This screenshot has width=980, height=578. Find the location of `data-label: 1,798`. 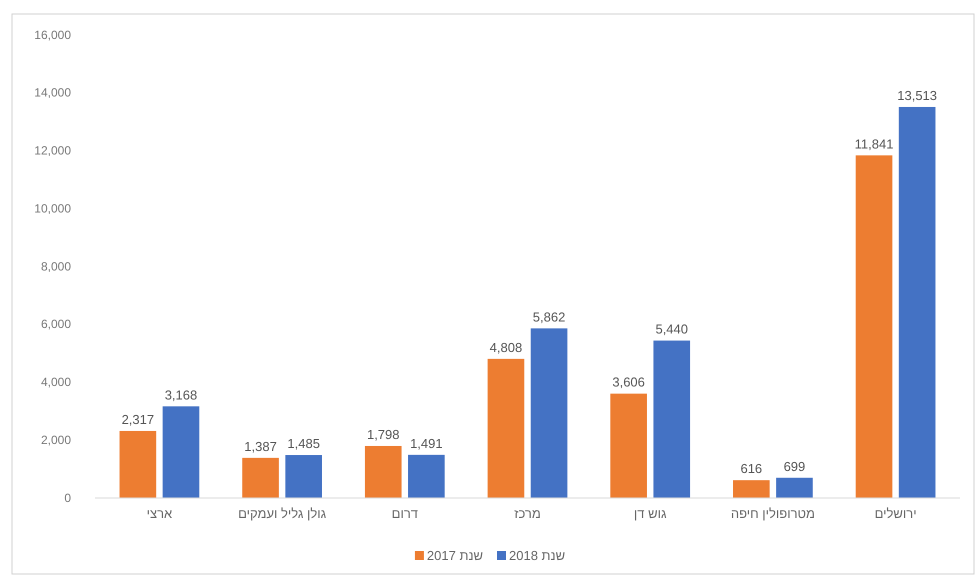

data-label: 1,798 is located at coordinates (383, 434).